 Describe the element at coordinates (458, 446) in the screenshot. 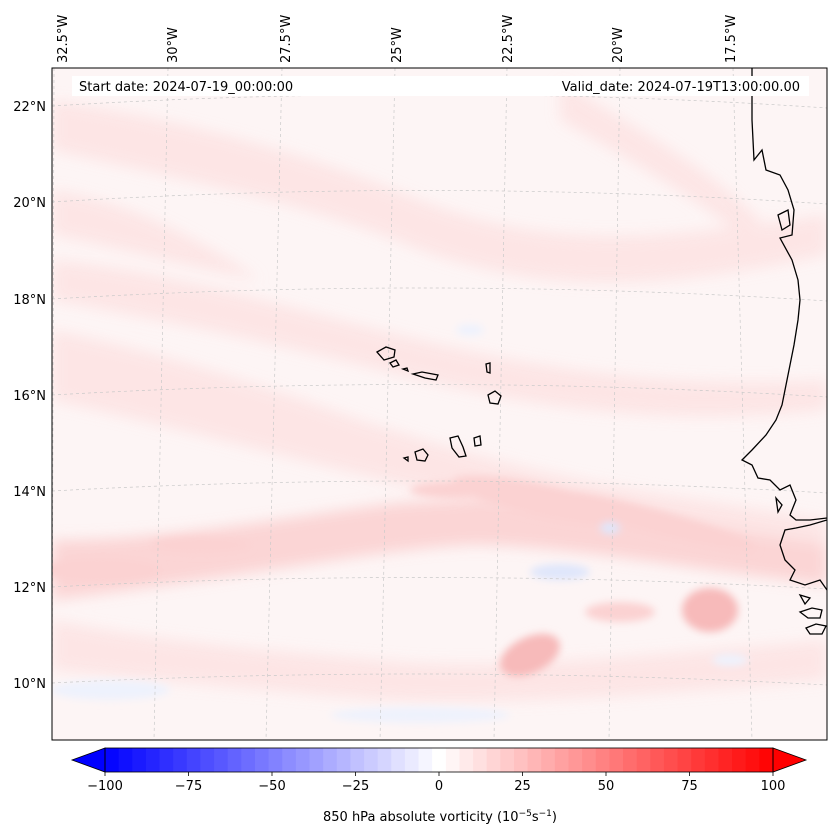

I see `island-santiago` at that location.